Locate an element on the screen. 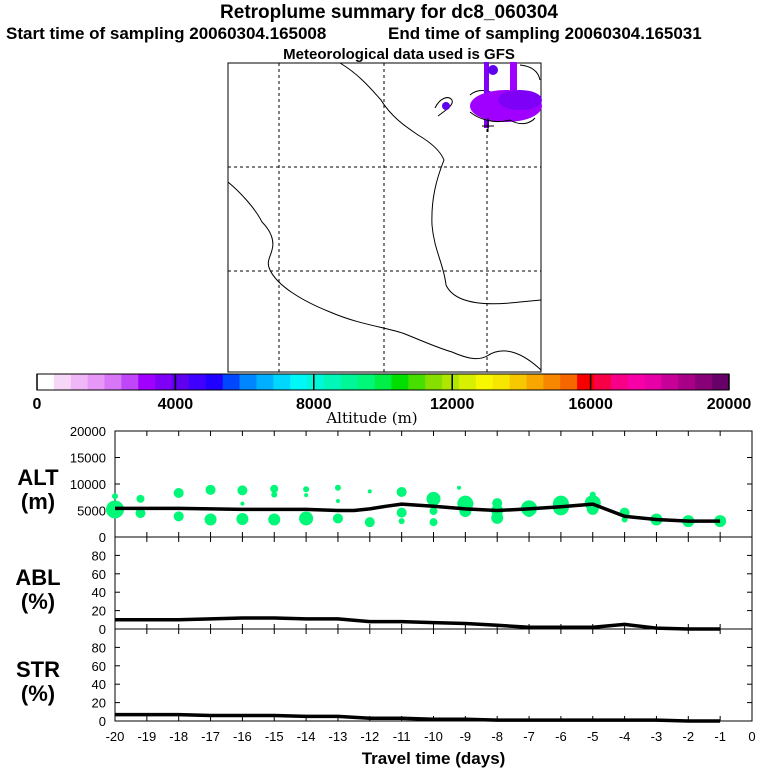 The height and width of the screenshot is (768, 768). altitude-colorbar: 0 4000 8000 12000 16000 20000 is located at coordinates (392, 393).